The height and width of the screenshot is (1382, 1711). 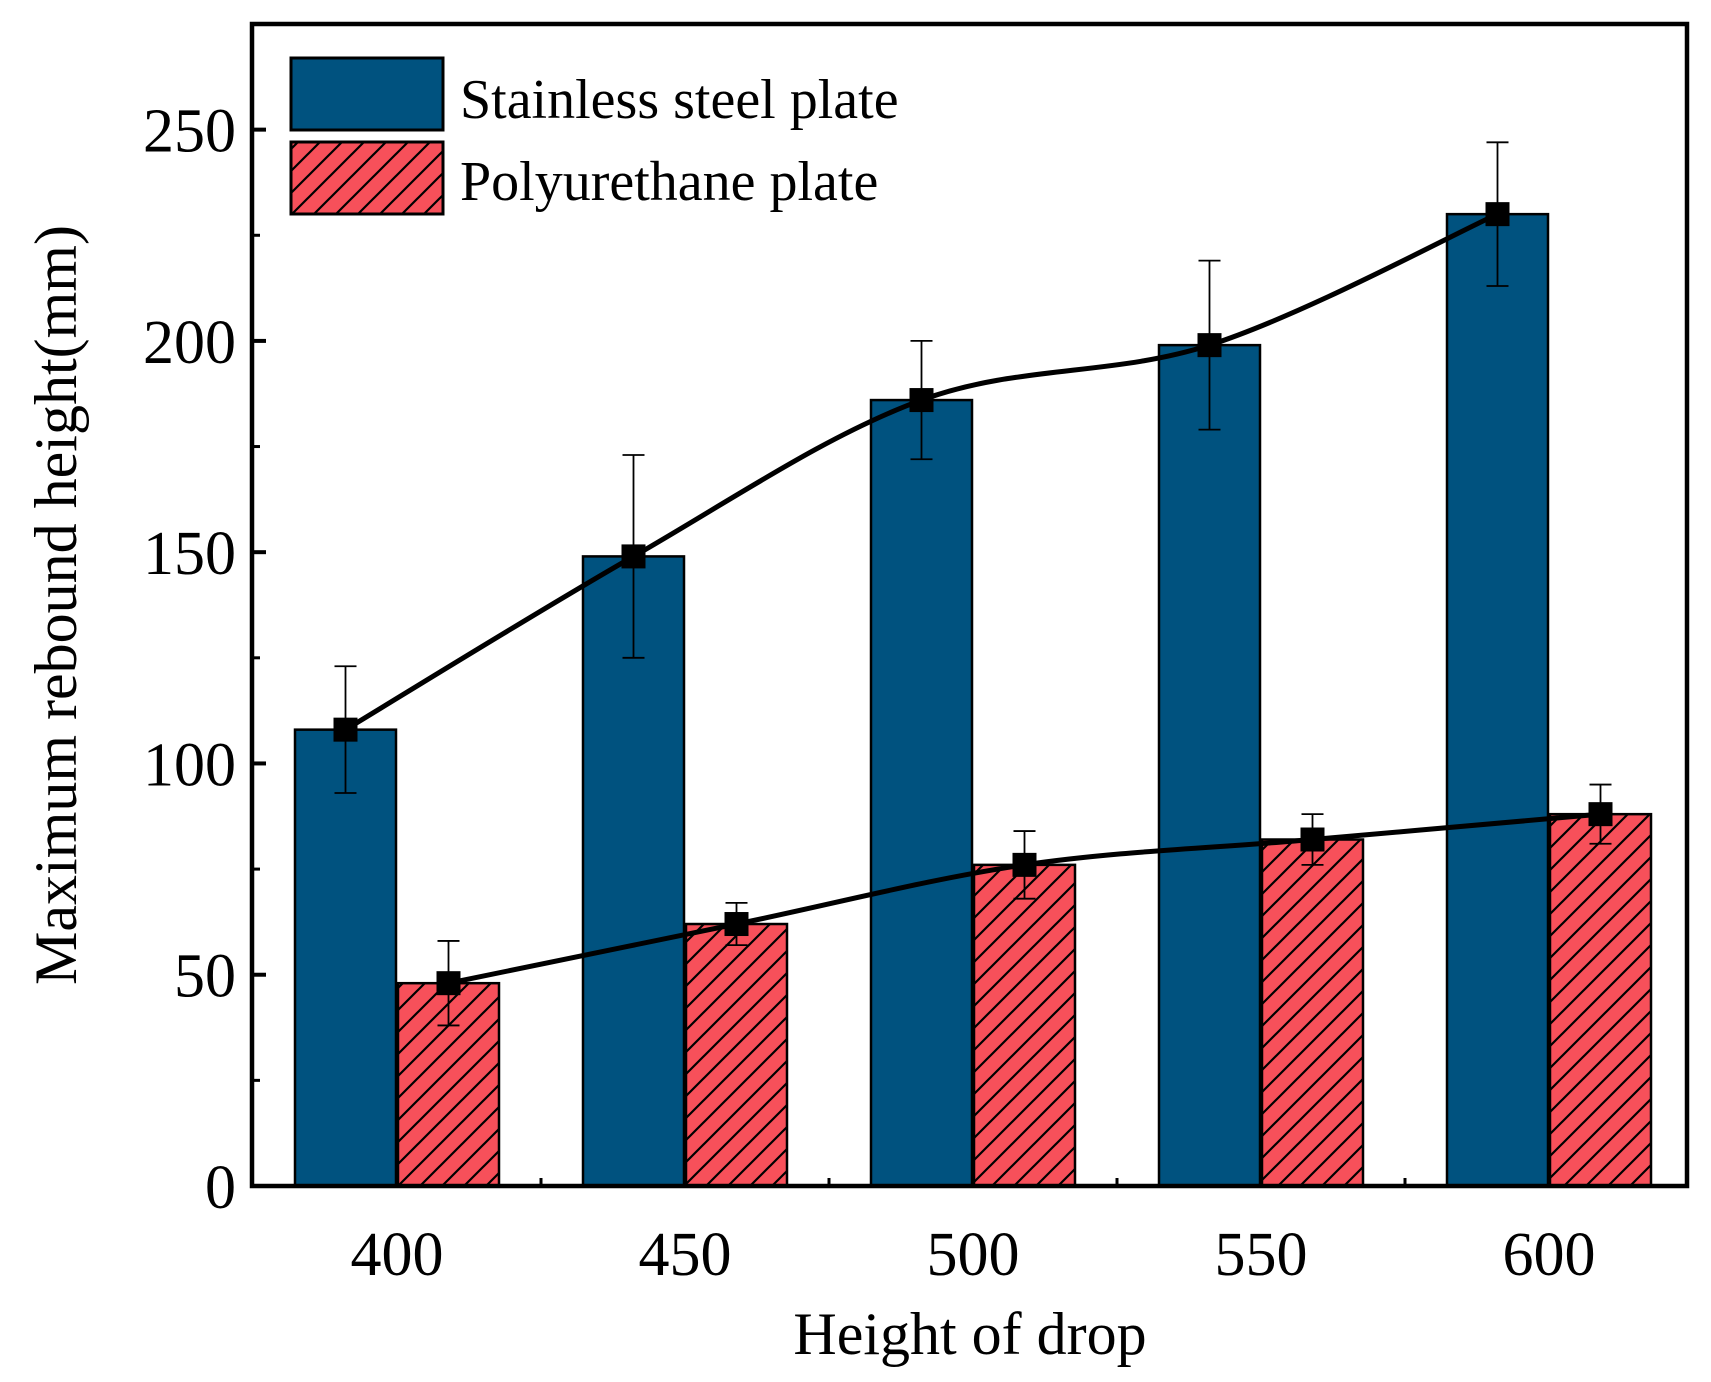 I want to click on x-tick-label-400: 400, so click(x=397, y=1255).